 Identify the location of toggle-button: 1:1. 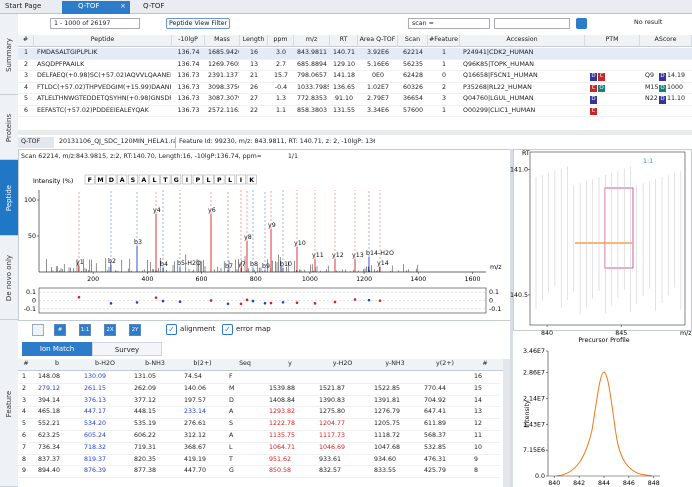
(85, 330).